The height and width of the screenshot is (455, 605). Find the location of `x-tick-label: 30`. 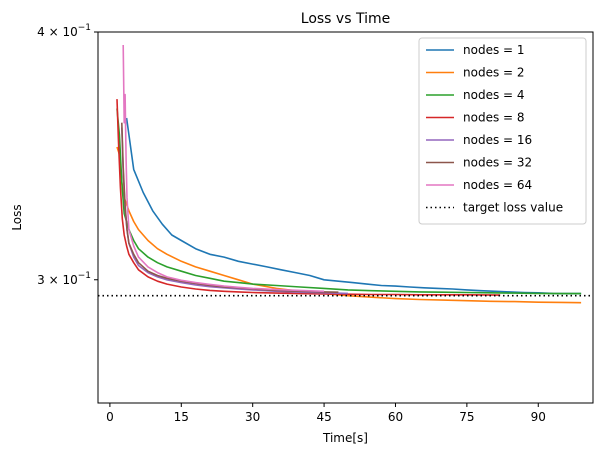

x-tick-label: 30 is located at coordinates (252, 417).